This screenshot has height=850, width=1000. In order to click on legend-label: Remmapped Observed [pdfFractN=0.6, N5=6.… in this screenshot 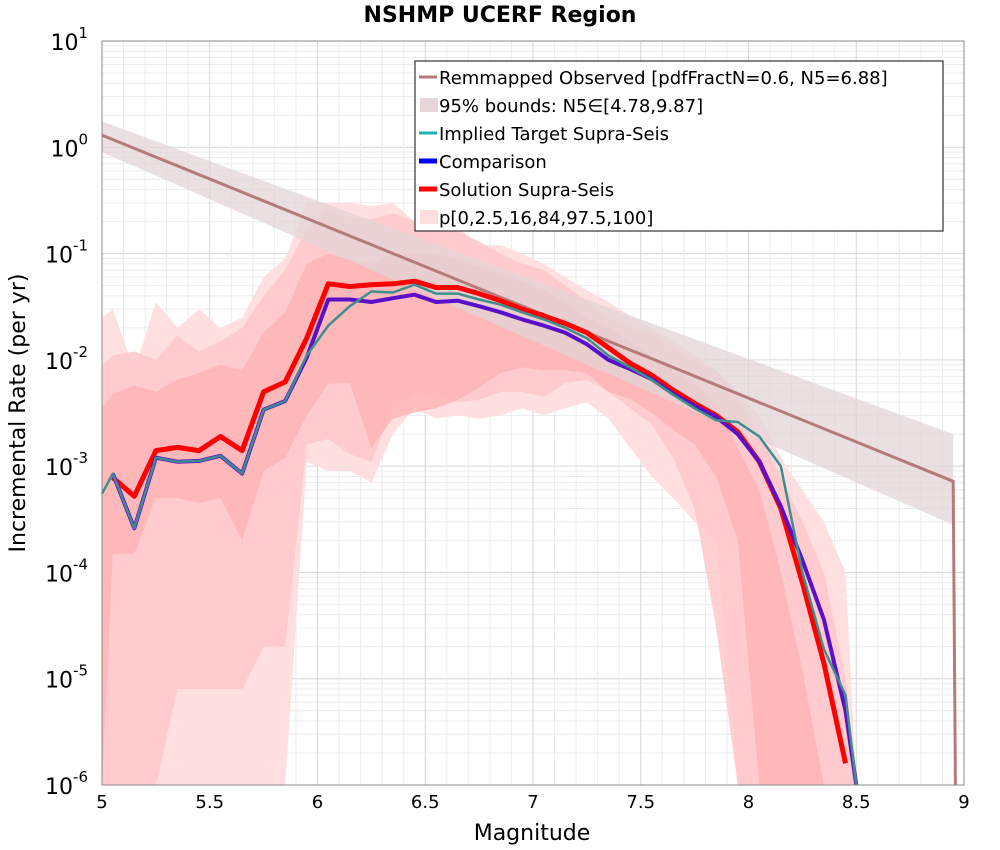, I will do `click(663, 78)`.